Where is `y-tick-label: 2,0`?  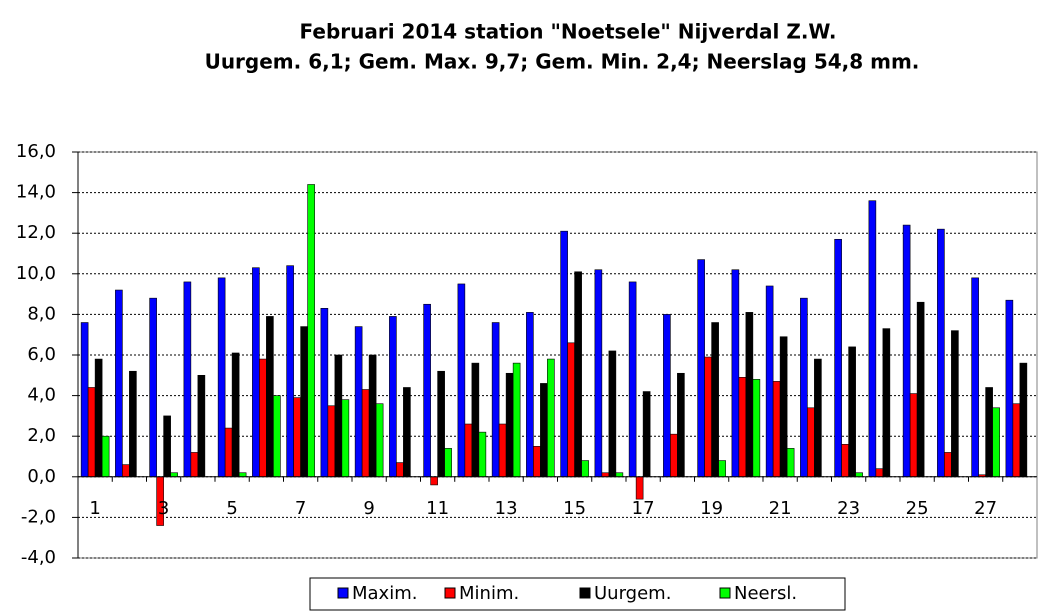 y-tick-label: 2,0 is located at coordinates (41, 435).